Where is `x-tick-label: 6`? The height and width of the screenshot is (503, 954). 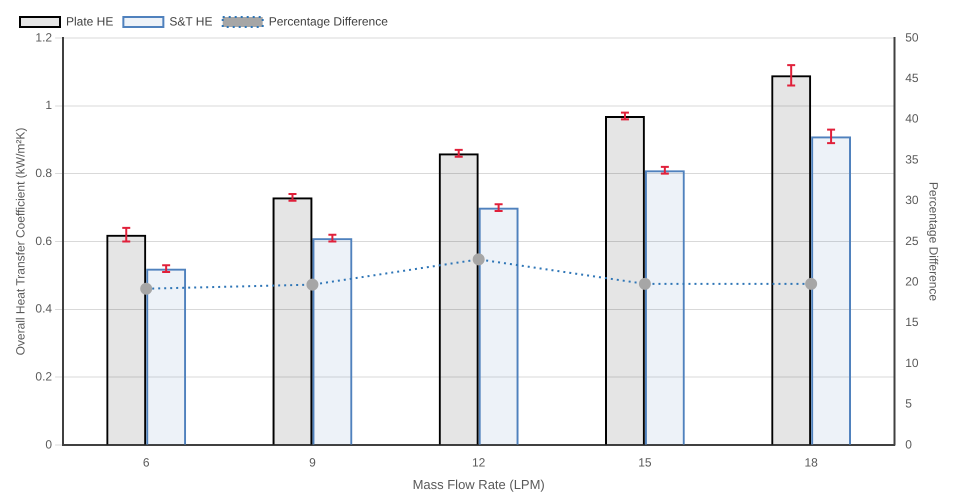
x-tick-label: 6 is located at coordinates (146, 463).